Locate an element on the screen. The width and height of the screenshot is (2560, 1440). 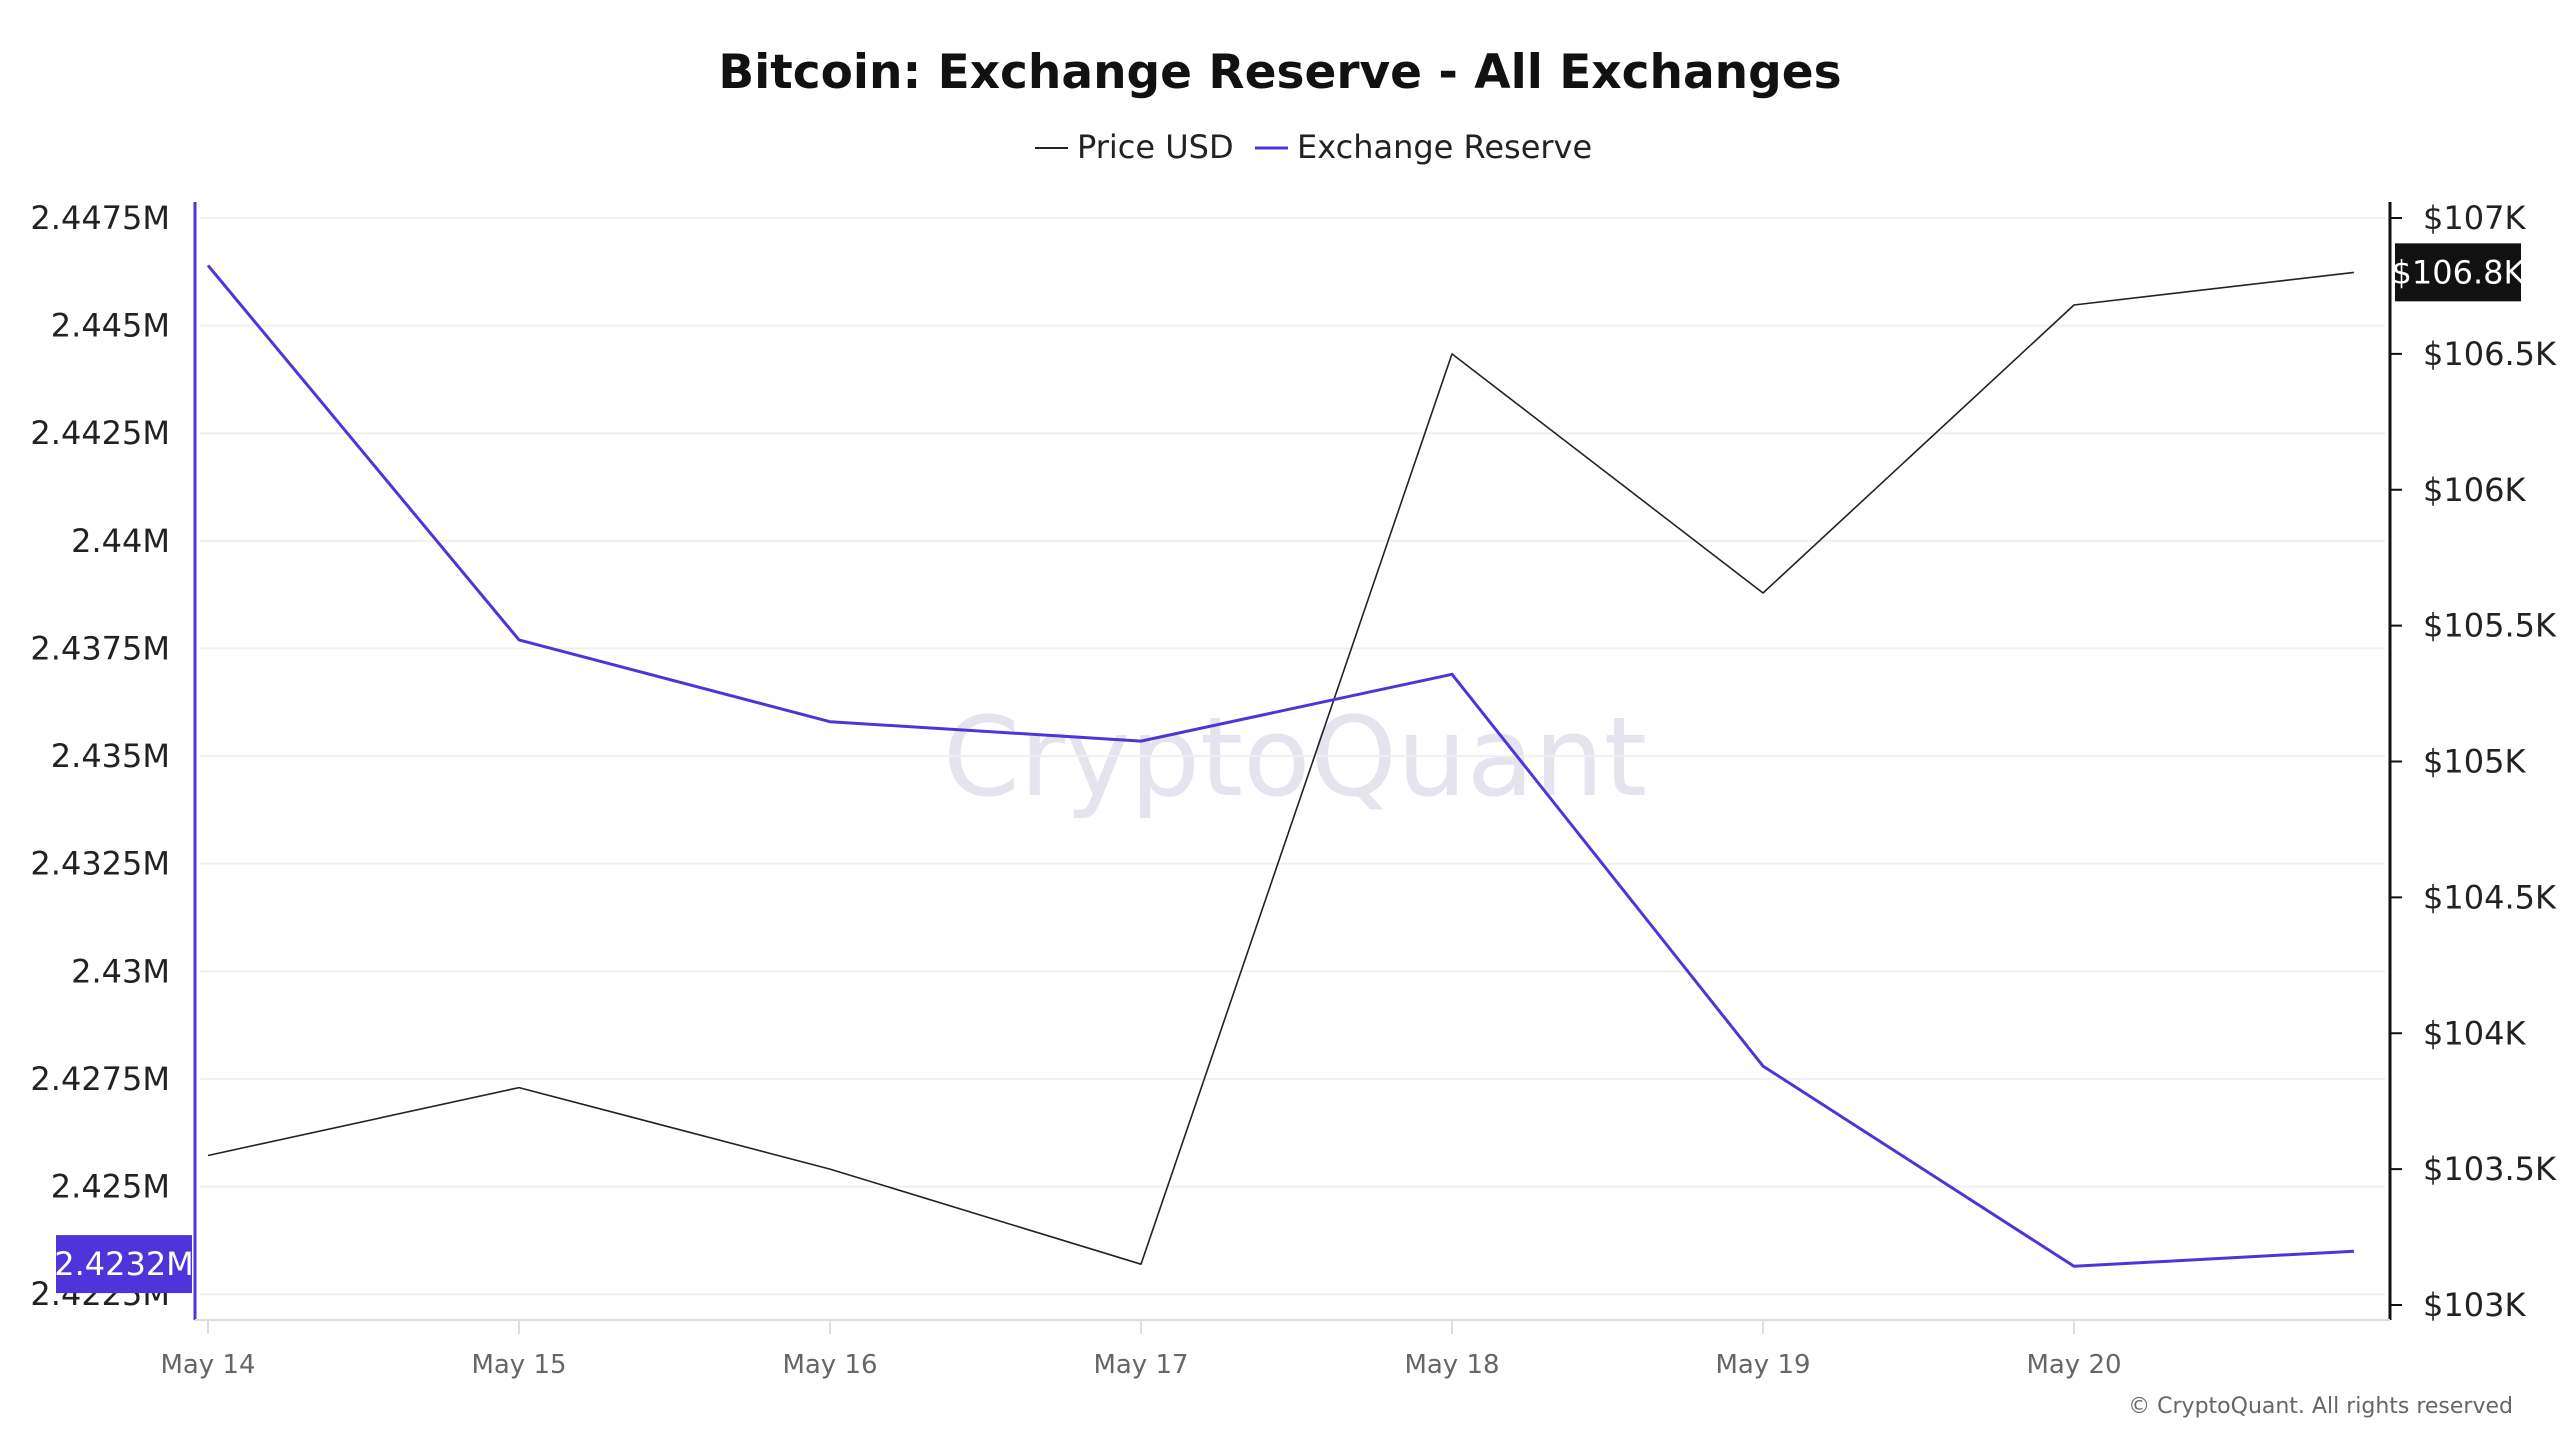
right-current-badge: $106.8K is located at coordinates (2459, 272).